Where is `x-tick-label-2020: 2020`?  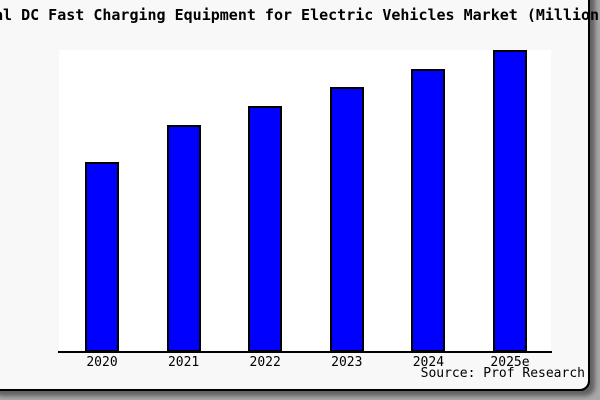
x-tick-label-2020: 2020 is located at coordinates (102, 362).